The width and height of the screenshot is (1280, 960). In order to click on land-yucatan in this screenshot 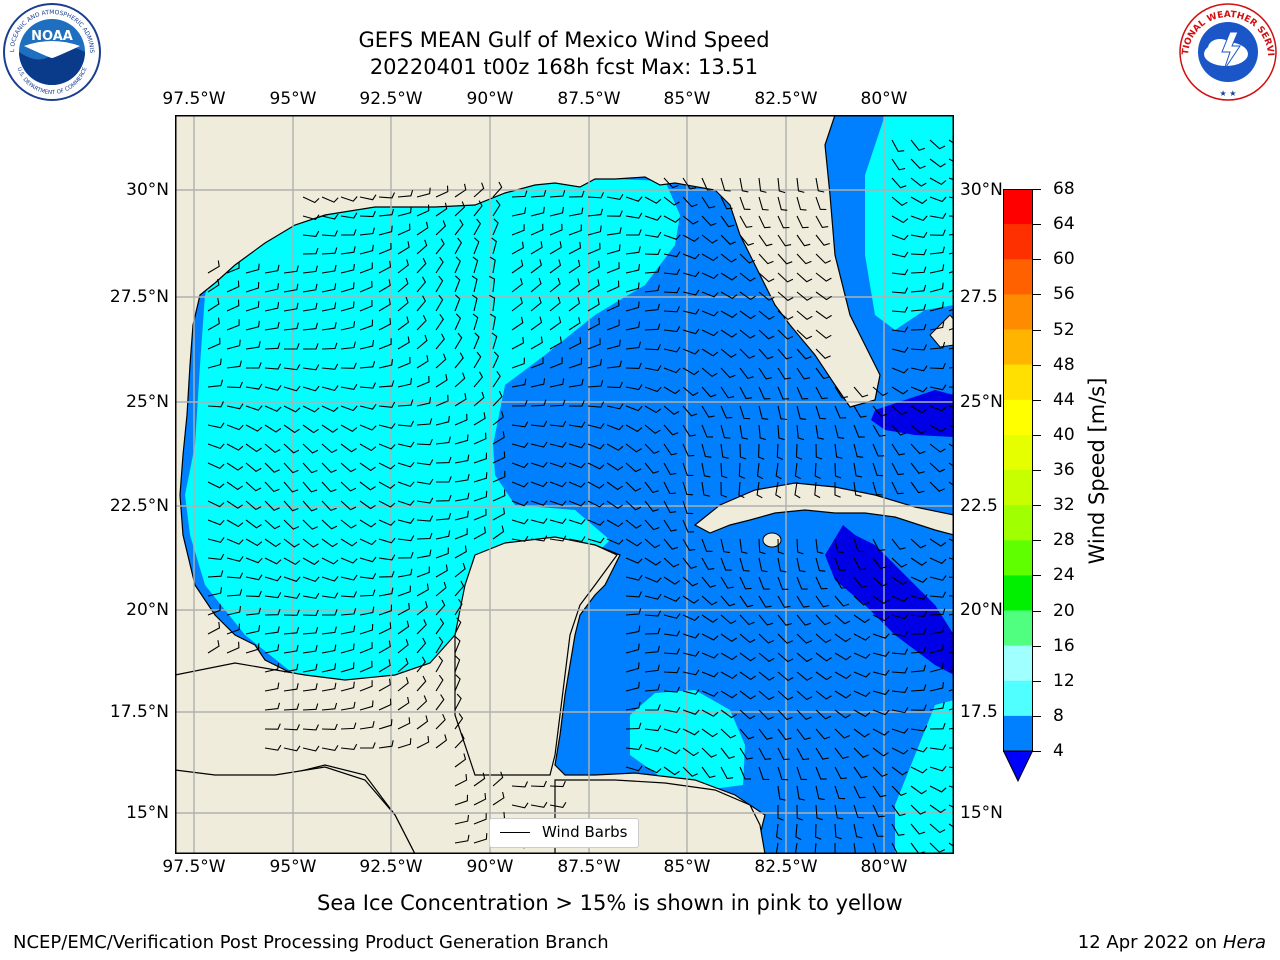, I will do `click(536, 656)`.